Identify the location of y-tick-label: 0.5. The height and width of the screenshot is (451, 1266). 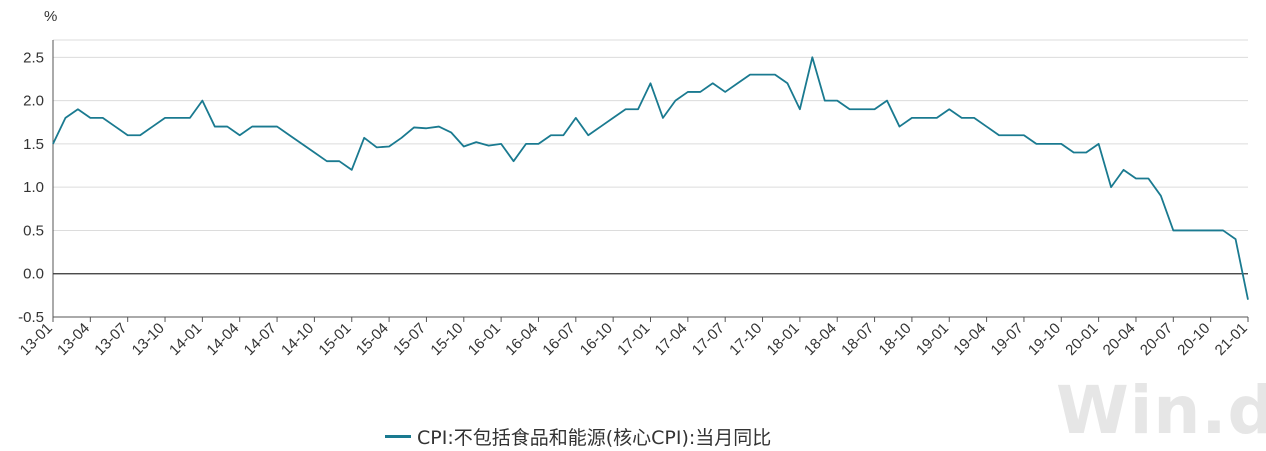
(33, 230).